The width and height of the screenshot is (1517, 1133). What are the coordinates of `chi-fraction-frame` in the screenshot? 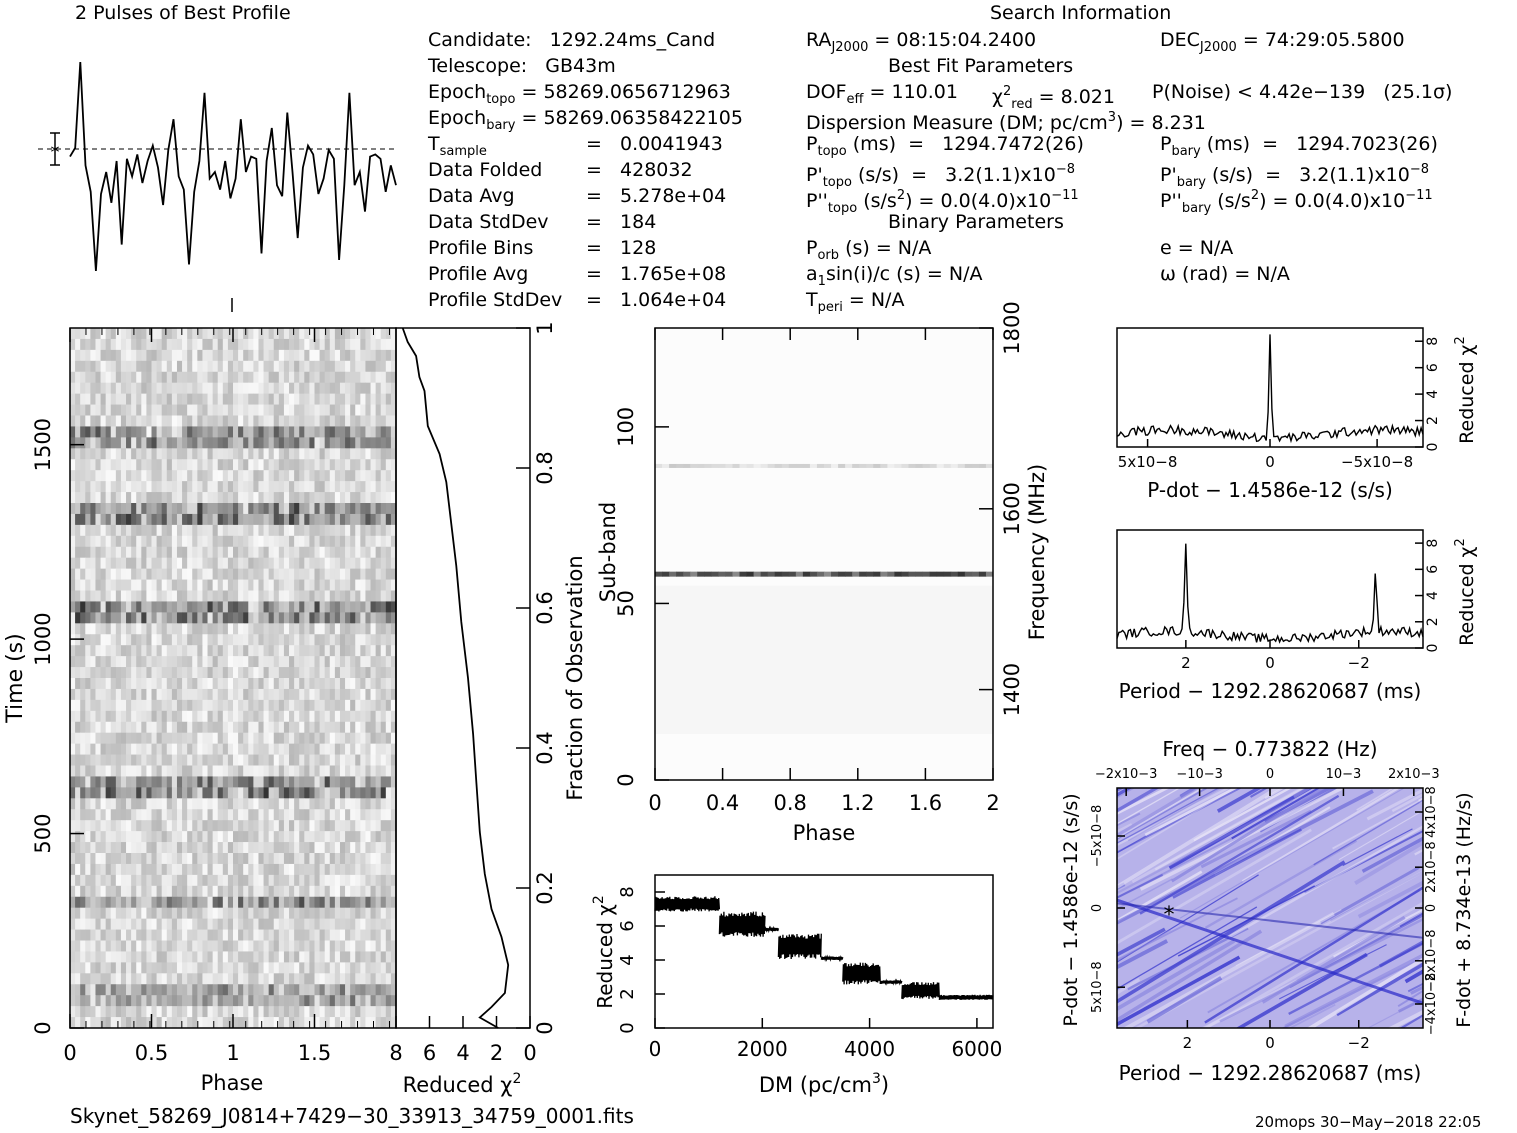 It's located at (463, 678).